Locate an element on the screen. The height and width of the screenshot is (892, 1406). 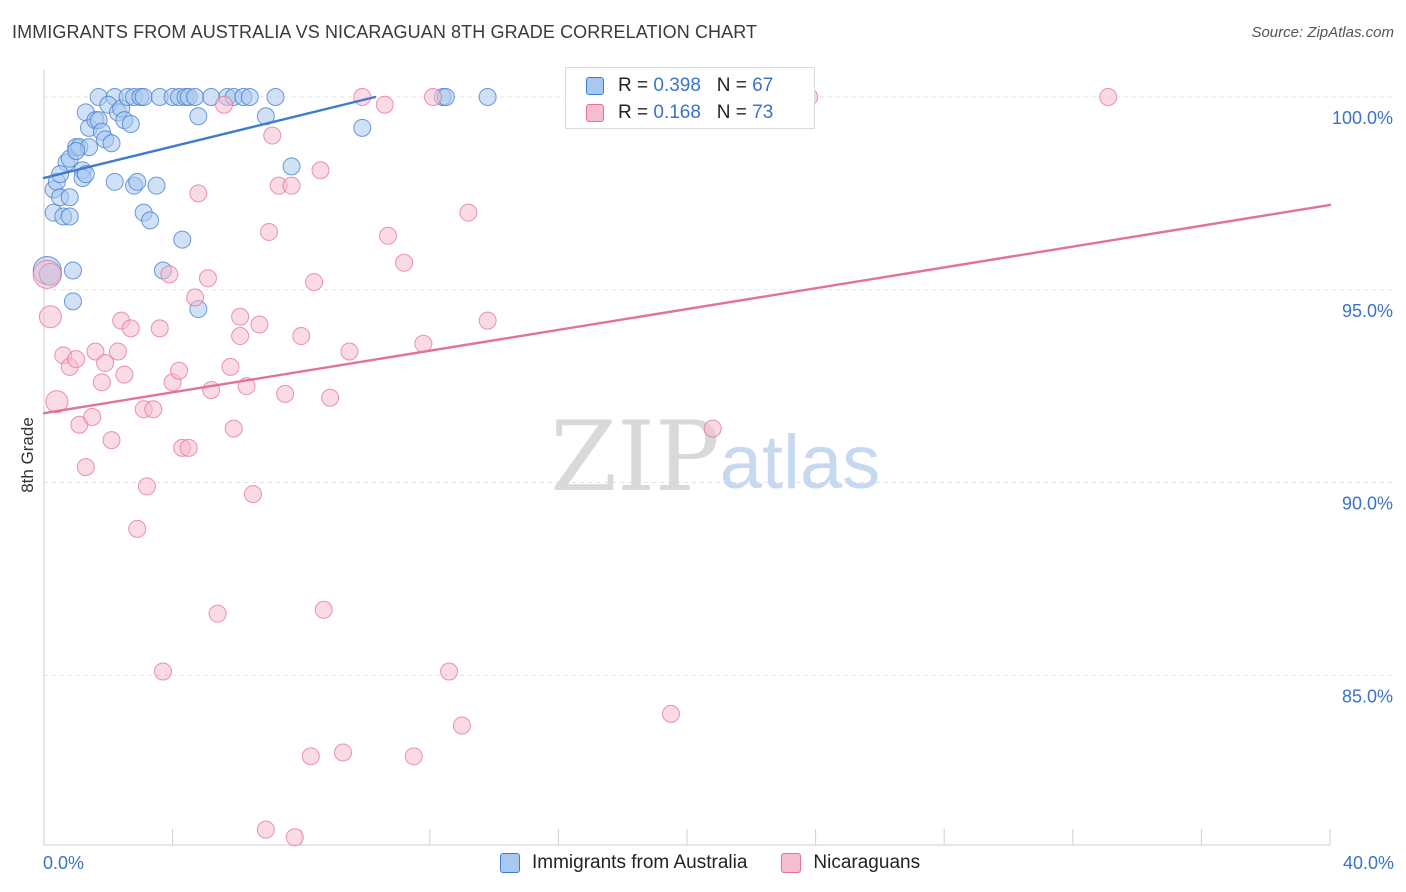
legend-item-nicaraguans: Nicaraguans is located at coordinates (850, 863).